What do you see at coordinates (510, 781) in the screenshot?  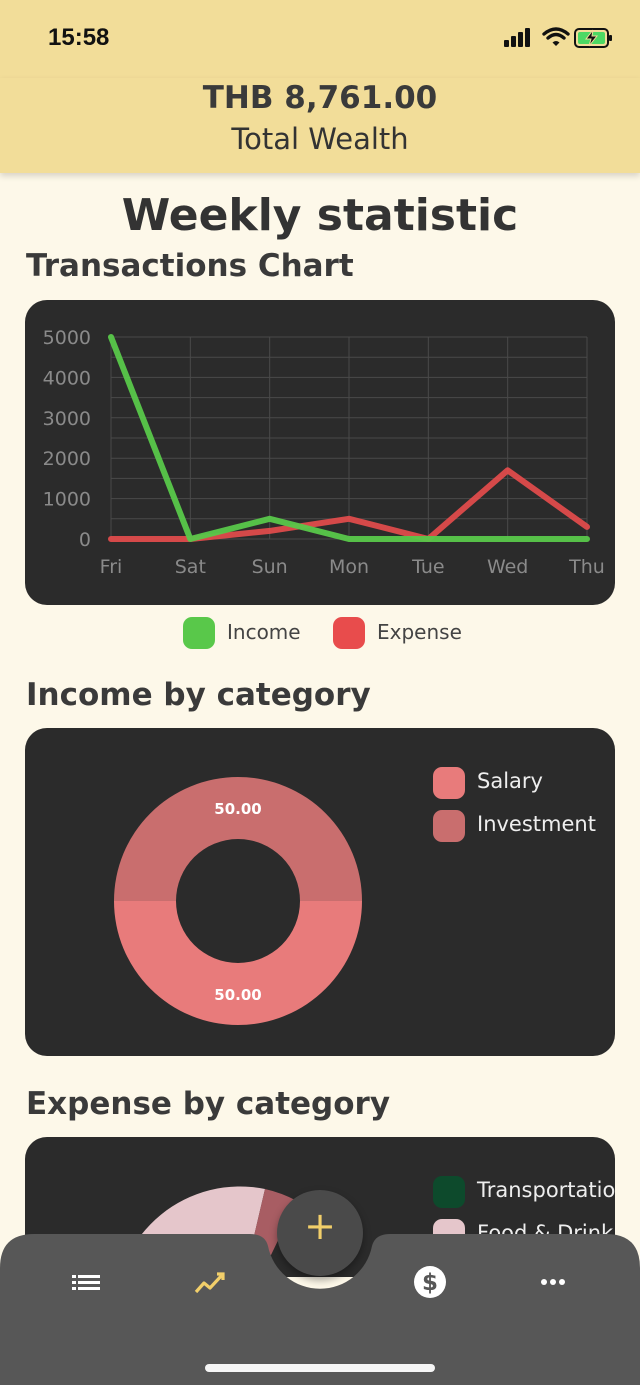 I see `salary-legend-label: Salary` at bounding box center [510, 781].